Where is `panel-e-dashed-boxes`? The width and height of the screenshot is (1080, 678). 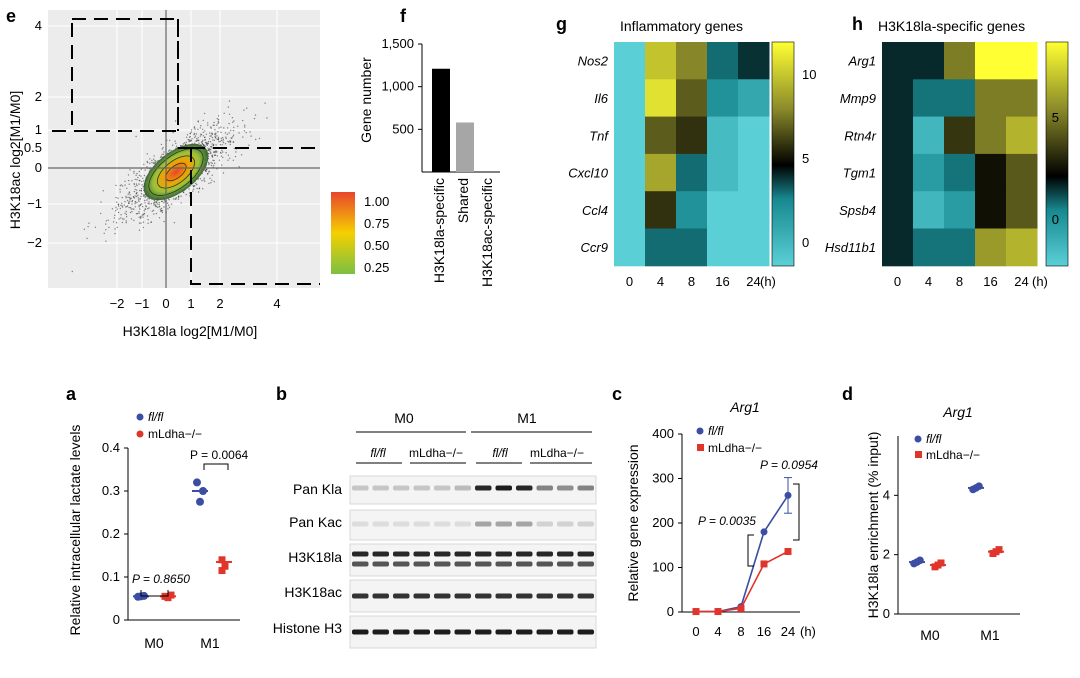 panel-e-dashed-boxes is located at coordinates (186, 151).